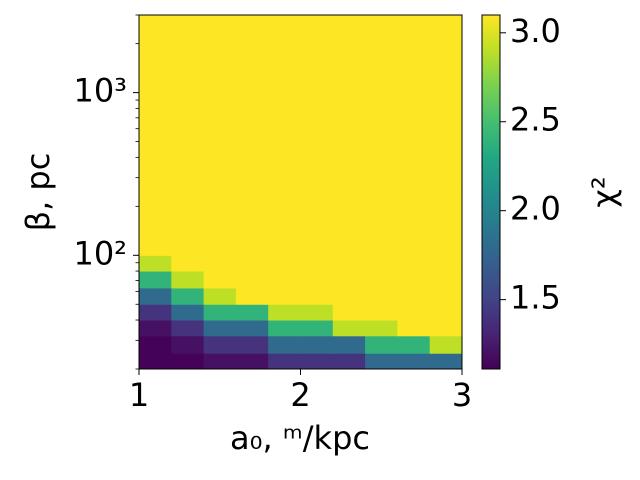 Image resolution: width=640 pixels, height=480 pixels. What do you see at coordinates (535, 209) in the screenshot?
I see `colorbar-tick-label: 2.0` at bounding box center [535, 209].